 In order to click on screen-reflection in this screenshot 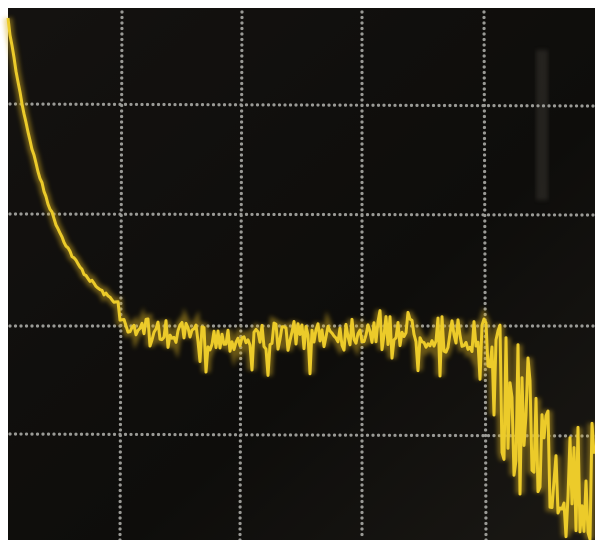, I will do `click(542, 125)`.